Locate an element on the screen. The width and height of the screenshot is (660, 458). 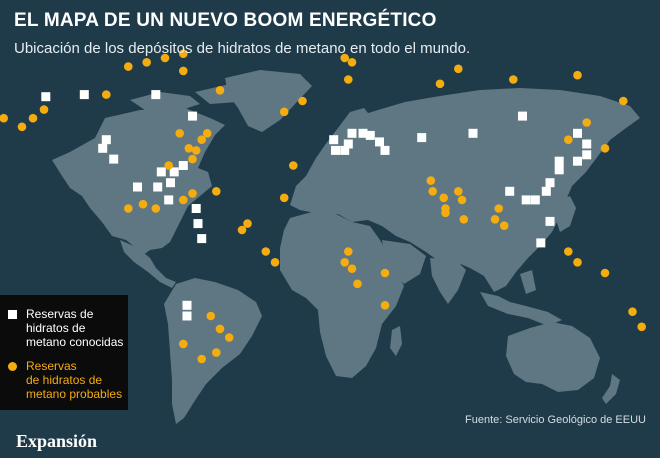
map-title: EL MAPA DE UN NUEVO BOOM ENERGÉTICO is located at coordinates (225, 20).